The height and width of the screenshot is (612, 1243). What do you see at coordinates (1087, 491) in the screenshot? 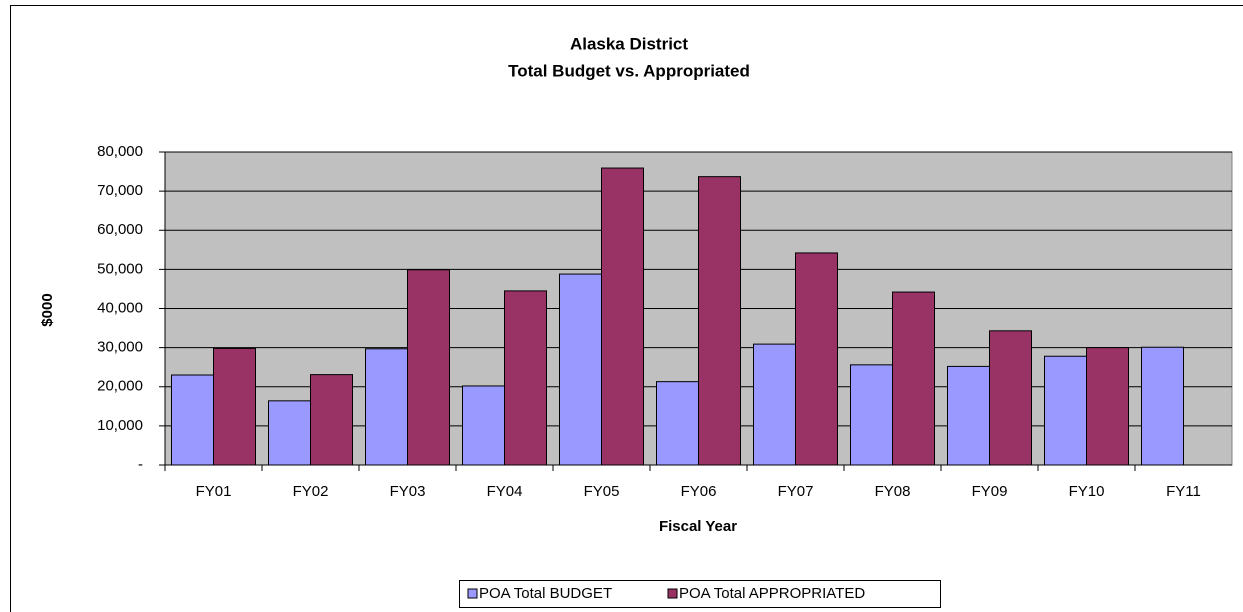
I see `x-tick-label: FY10` at bounding box center [1087, 491].